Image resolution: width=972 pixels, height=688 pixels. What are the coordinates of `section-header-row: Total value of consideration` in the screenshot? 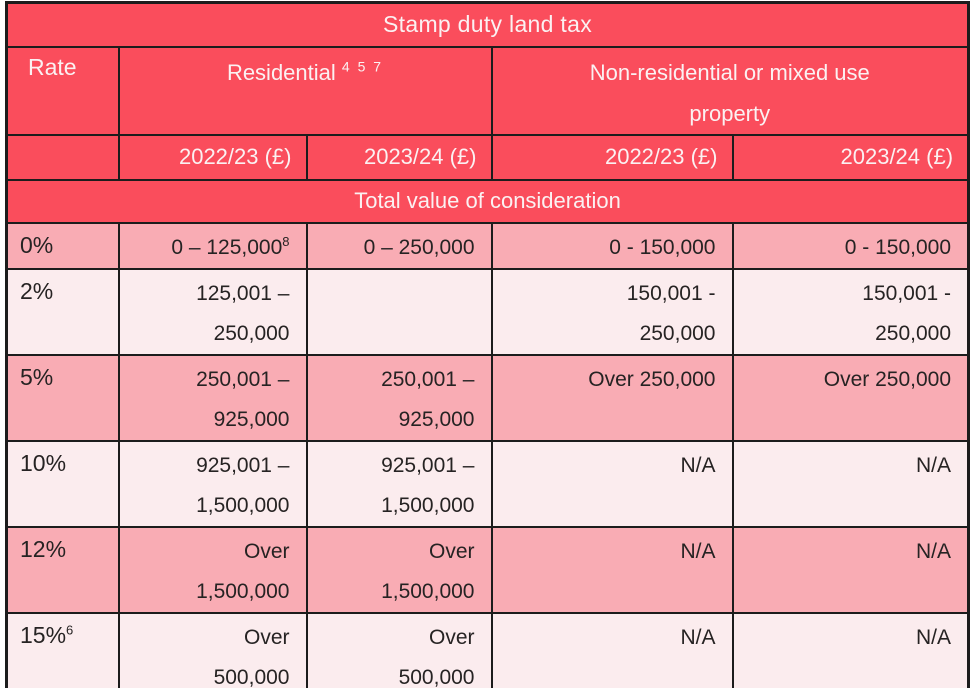 It's located at (487, 201).